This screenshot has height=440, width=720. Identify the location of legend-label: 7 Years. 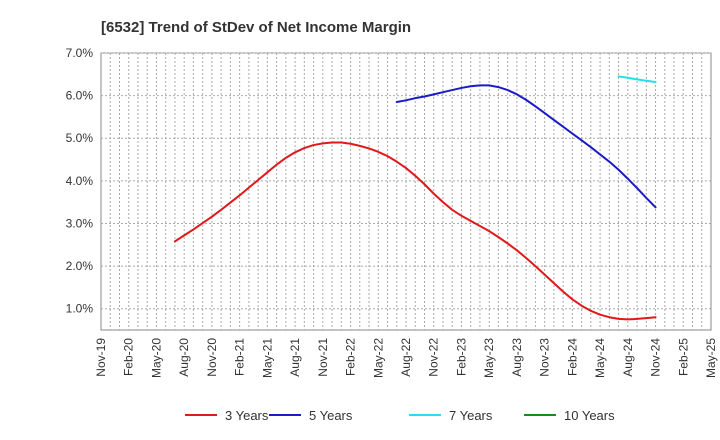
(471, 415).